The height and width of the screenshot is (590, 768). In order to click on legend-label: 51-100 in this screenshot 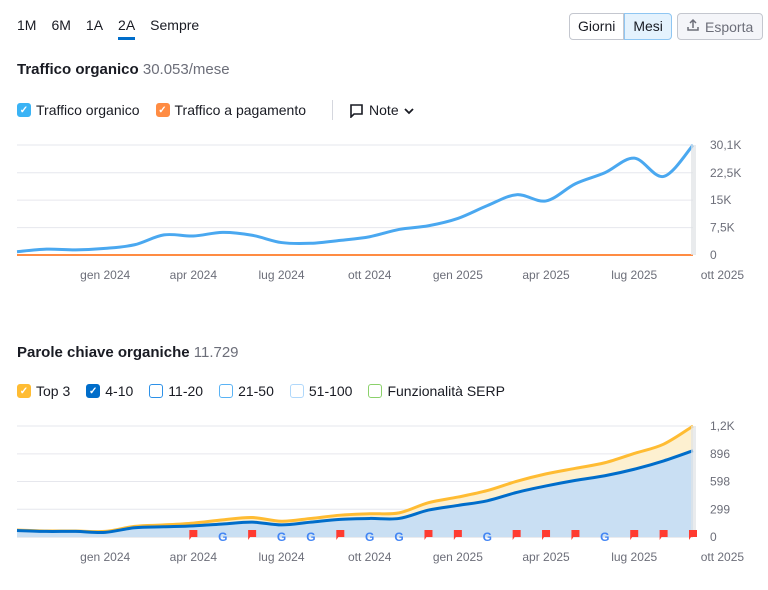, I will do `click(330, 391)`.